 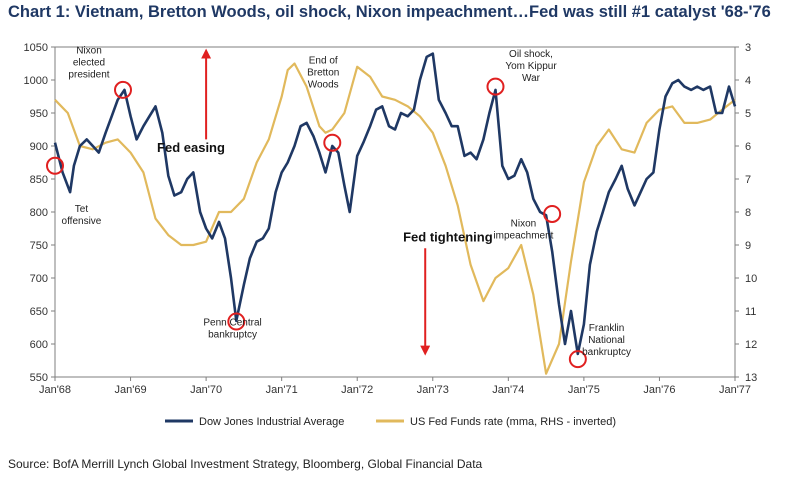 I want to click on left-tick-label: 600, so click(x=39, y=345).